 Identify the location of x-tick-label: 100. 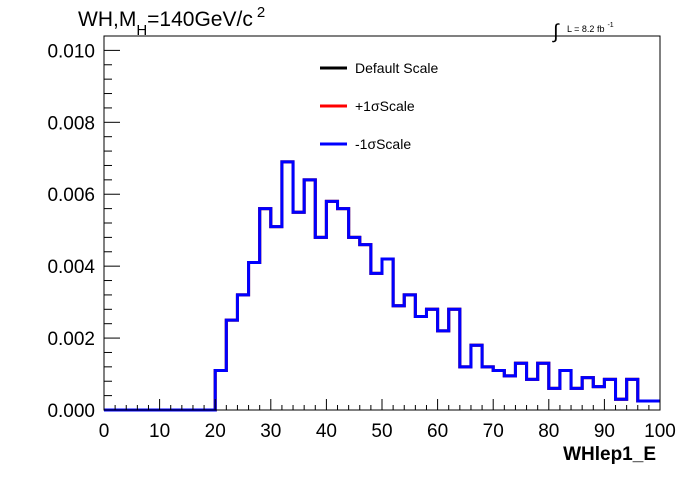
(660, 431).